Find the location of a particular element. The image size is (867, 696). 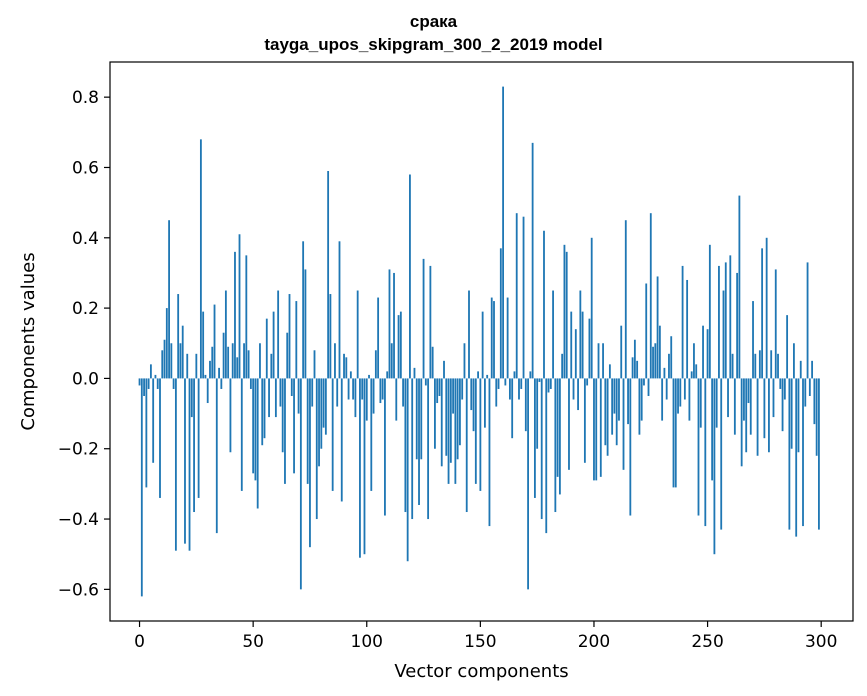

x-tick-label: 50 is located at coordinates (253, 642).